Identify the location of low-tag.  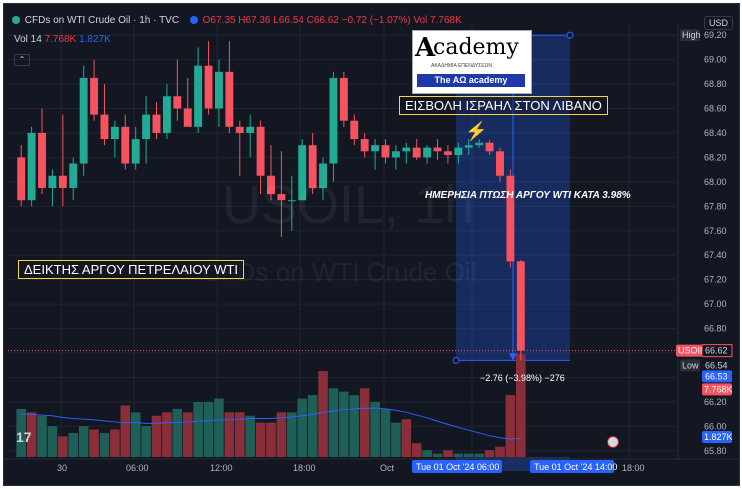
(690, 365).